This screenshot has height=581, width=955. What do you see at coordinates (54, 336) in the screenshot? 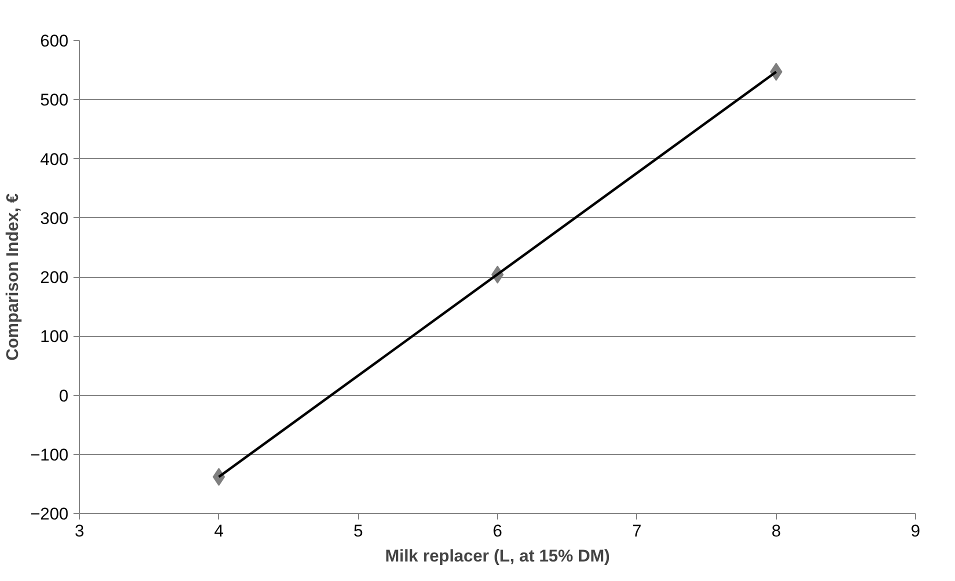
I see `y-tick-label: 100` at bounding box center [54, 336].